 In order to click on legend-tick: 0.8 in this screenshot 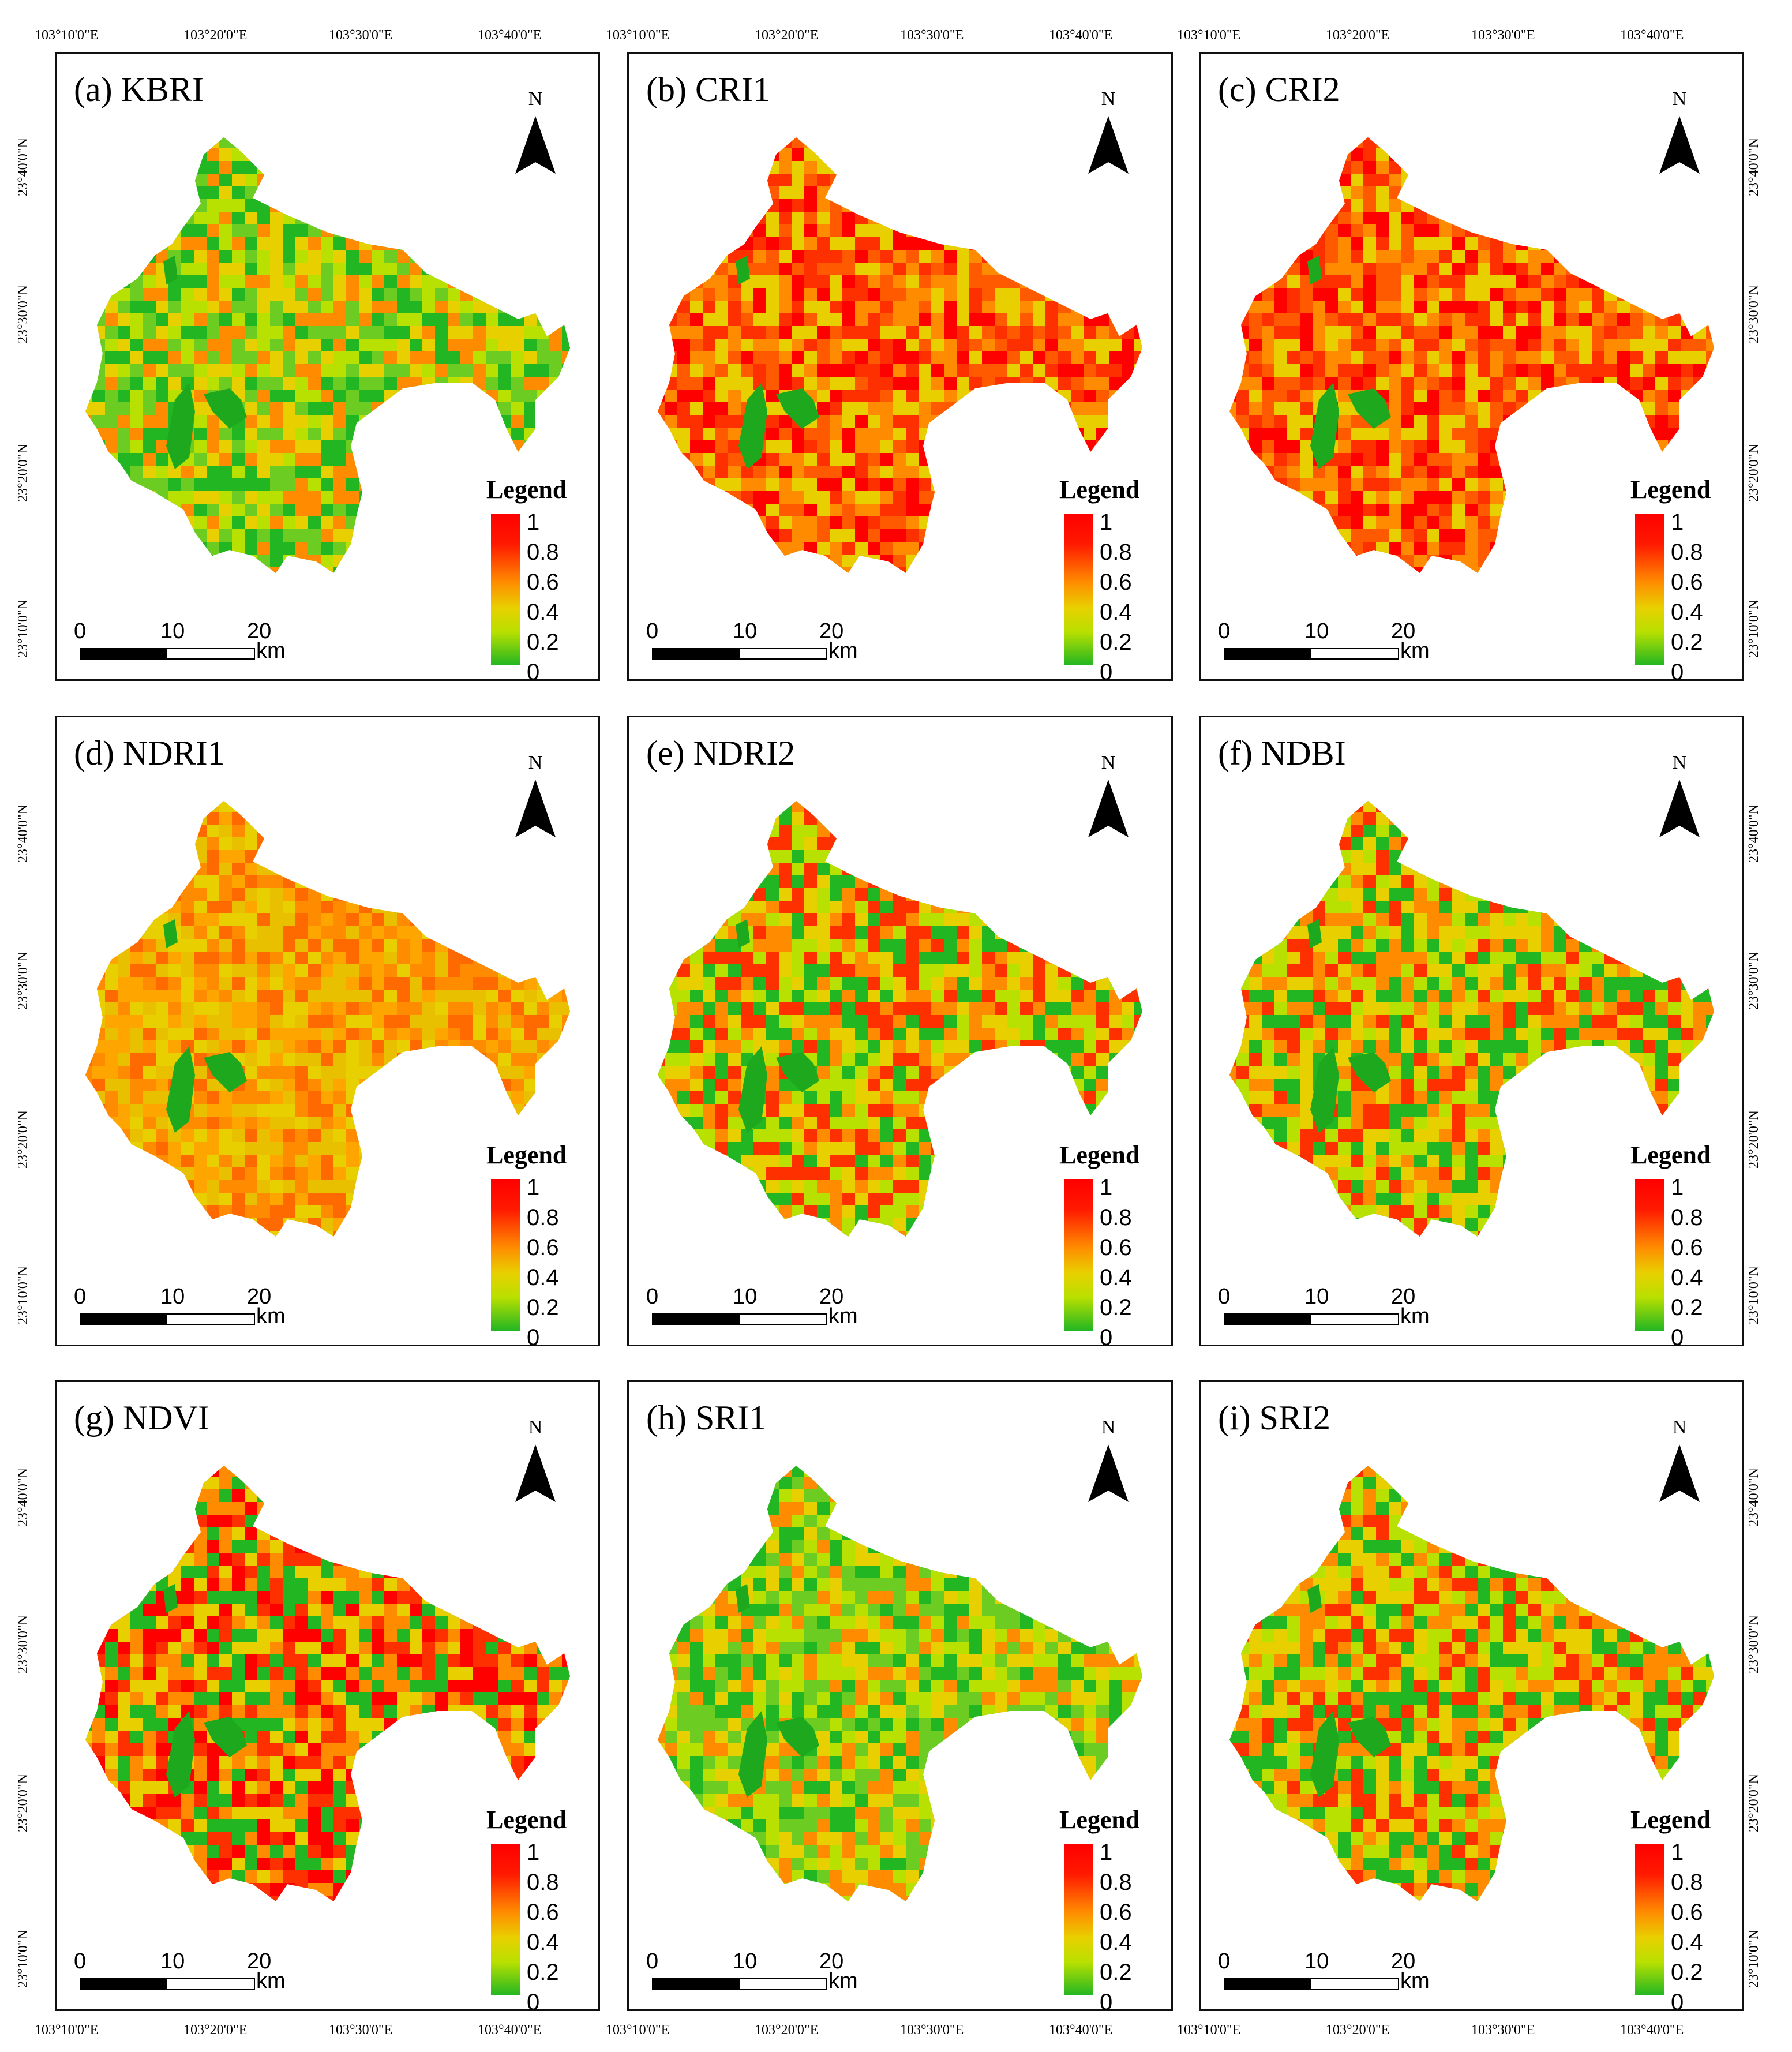, I will do `click(1116, 552)`.